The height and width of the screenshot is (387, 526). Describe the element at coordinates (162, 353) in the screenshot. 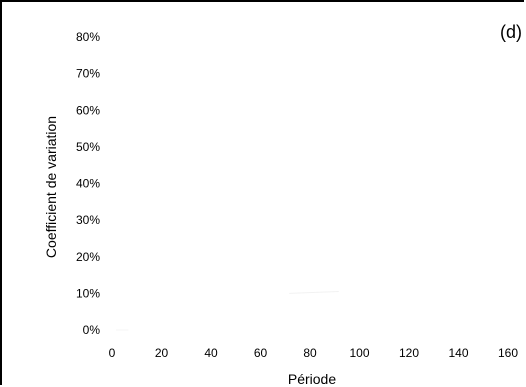

I see `x-tick-label: 20` at that location.